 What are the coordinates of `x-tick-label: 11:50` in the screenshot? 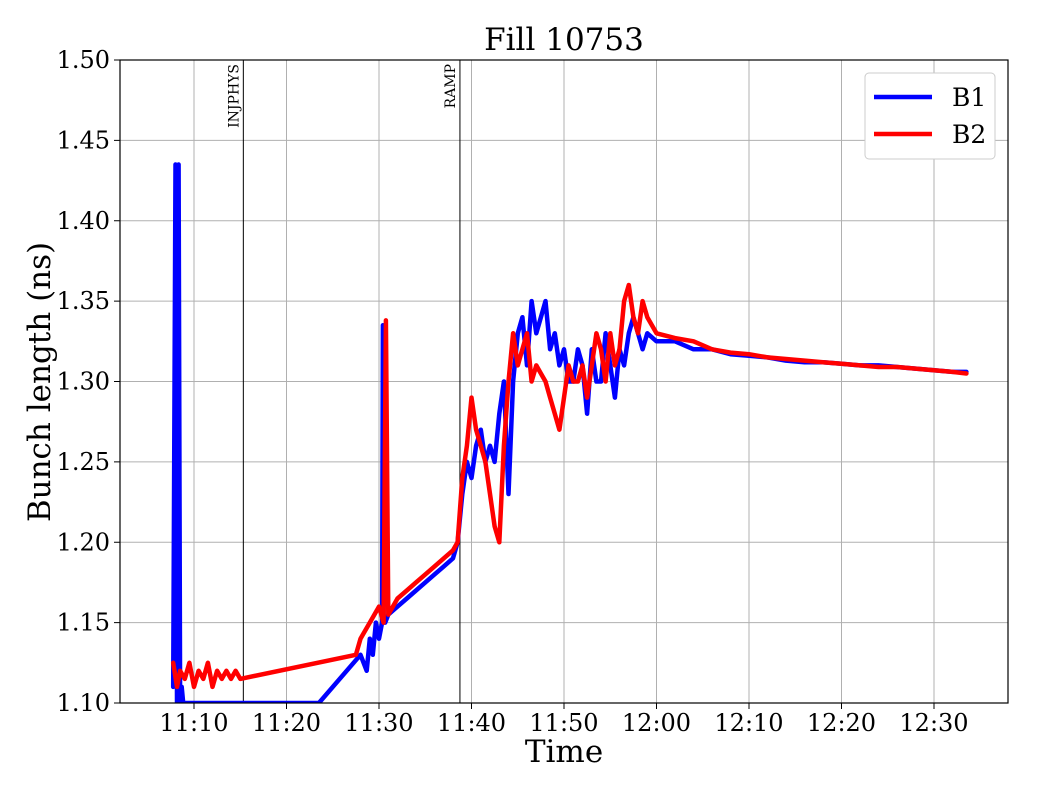 It's located at (563, 723).